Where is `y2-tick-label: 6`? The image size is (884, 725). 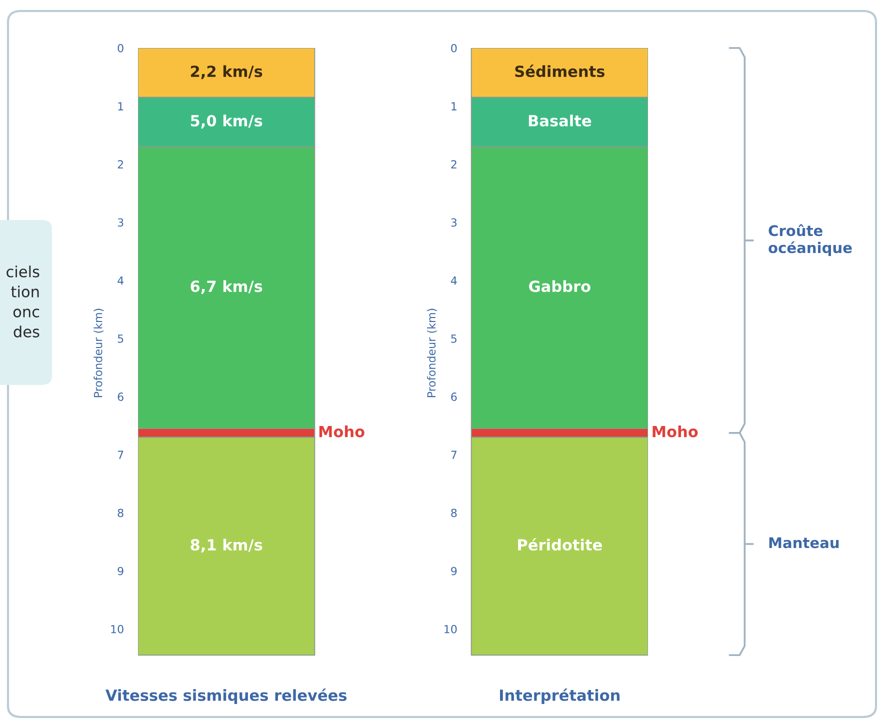 y2-tick-label: 6 is located at coordinates (454, 396).